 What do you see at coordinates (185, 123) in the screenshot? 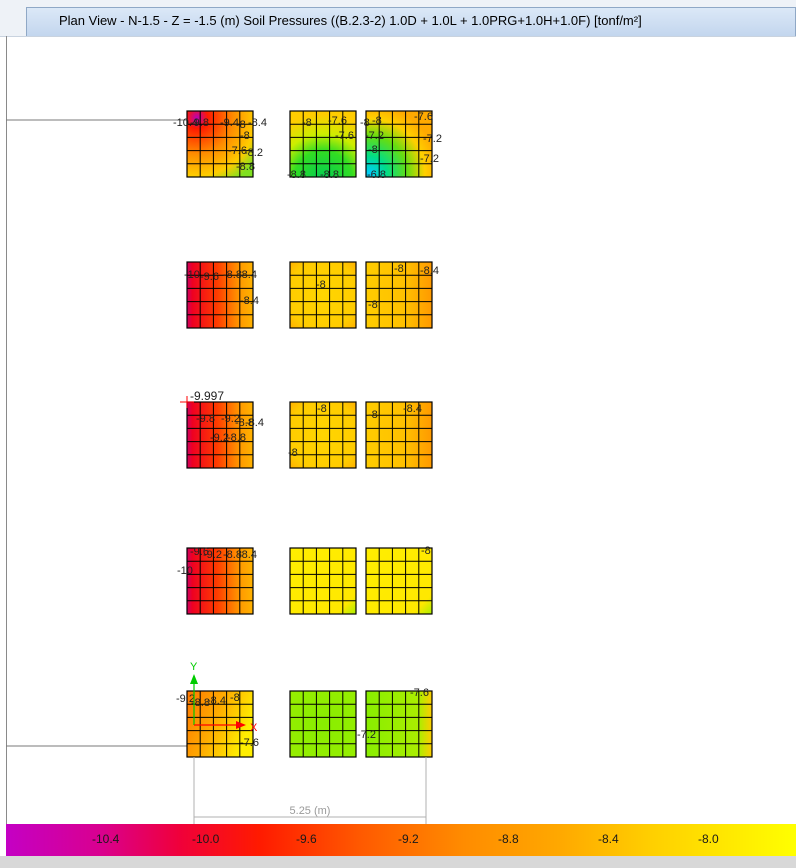
I see `contour-label: -10.4` at bounding box center [185, 123].